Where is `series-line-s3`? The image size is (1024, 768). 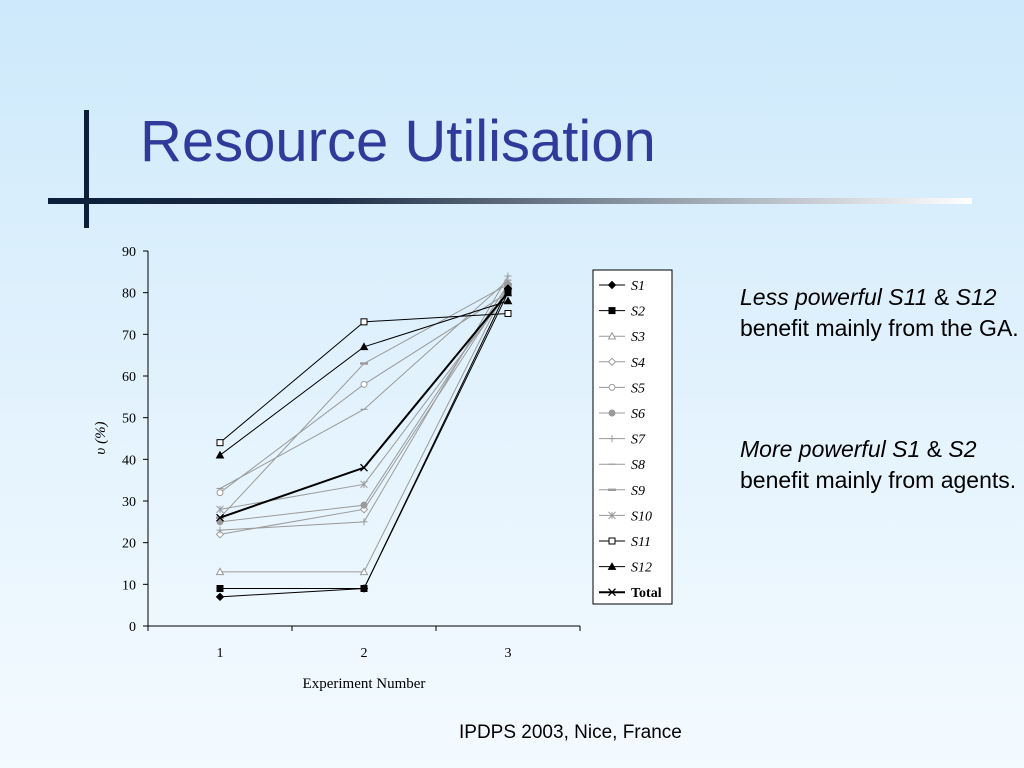 series-line-s3 is located at coordinates (364, 428).